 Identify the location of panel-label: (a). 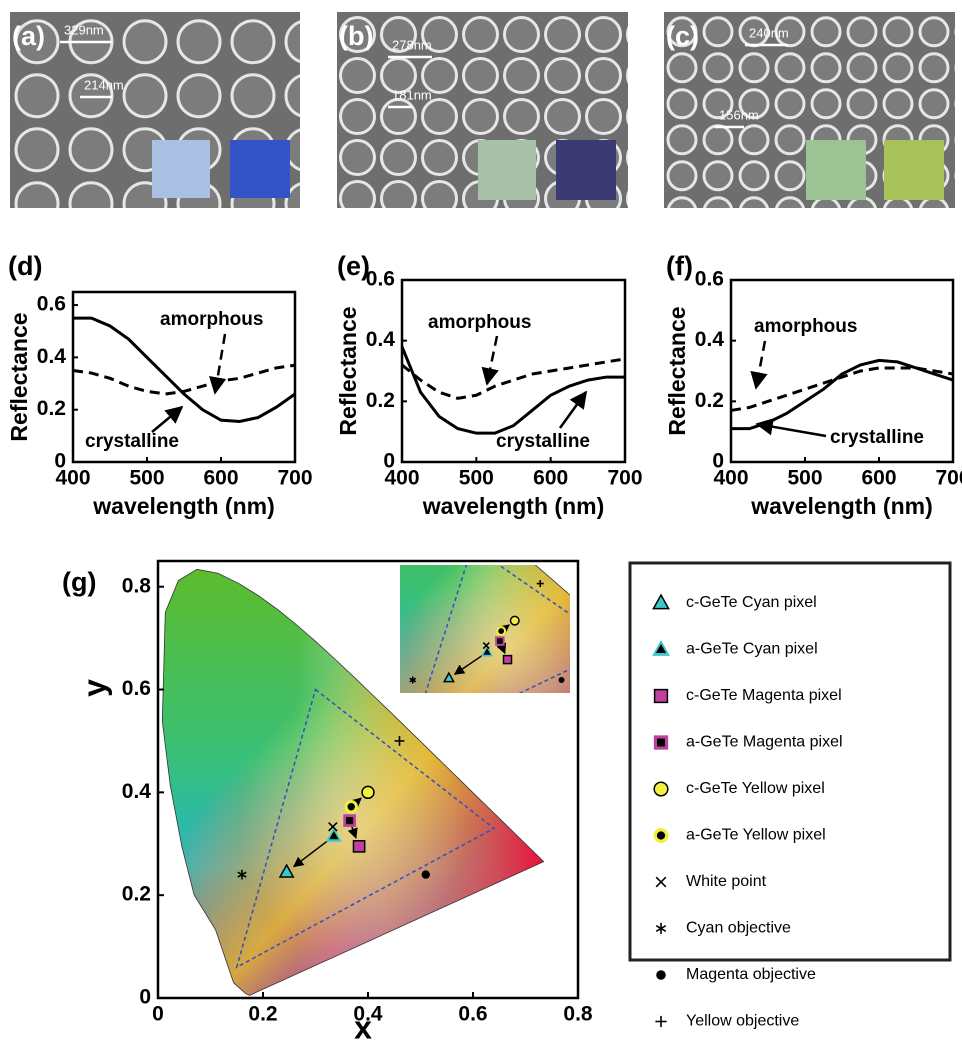
(28, 36).